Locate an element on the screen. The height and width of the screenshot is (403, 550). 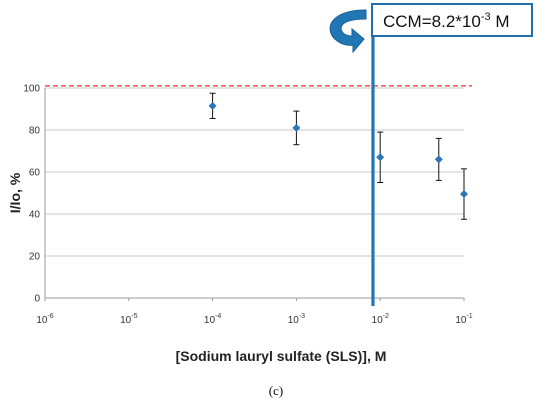
ccm-annotation-suffix: M is located at coordinates (500, 21).